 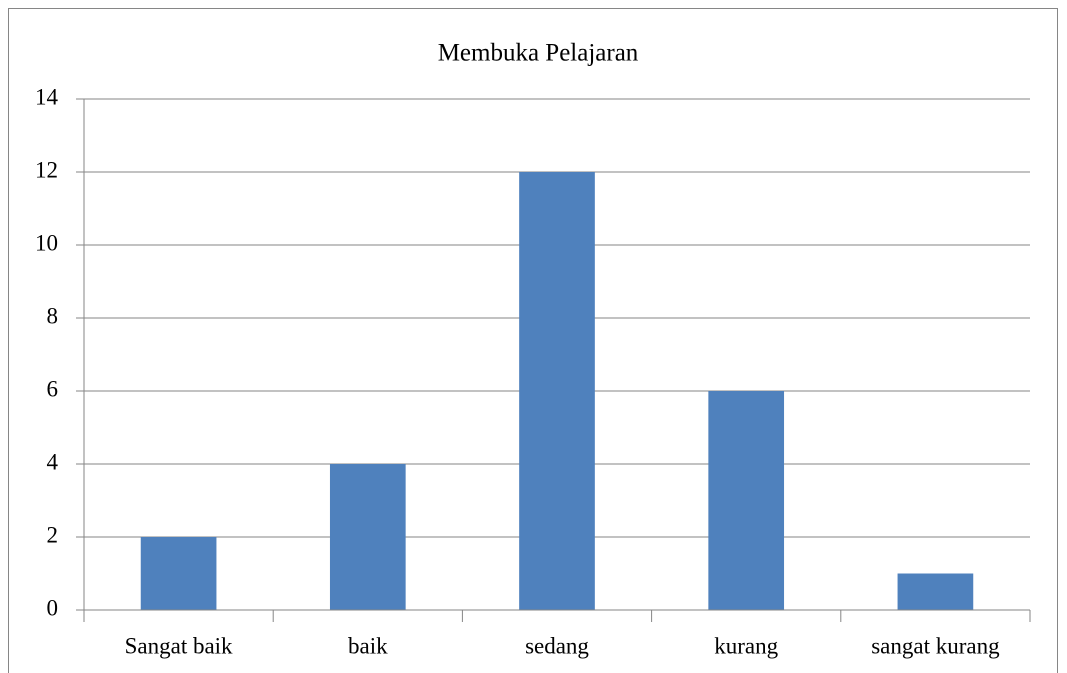 I want to click on chart-title: Membuka Pelajaran, so click(x=538, y=53).